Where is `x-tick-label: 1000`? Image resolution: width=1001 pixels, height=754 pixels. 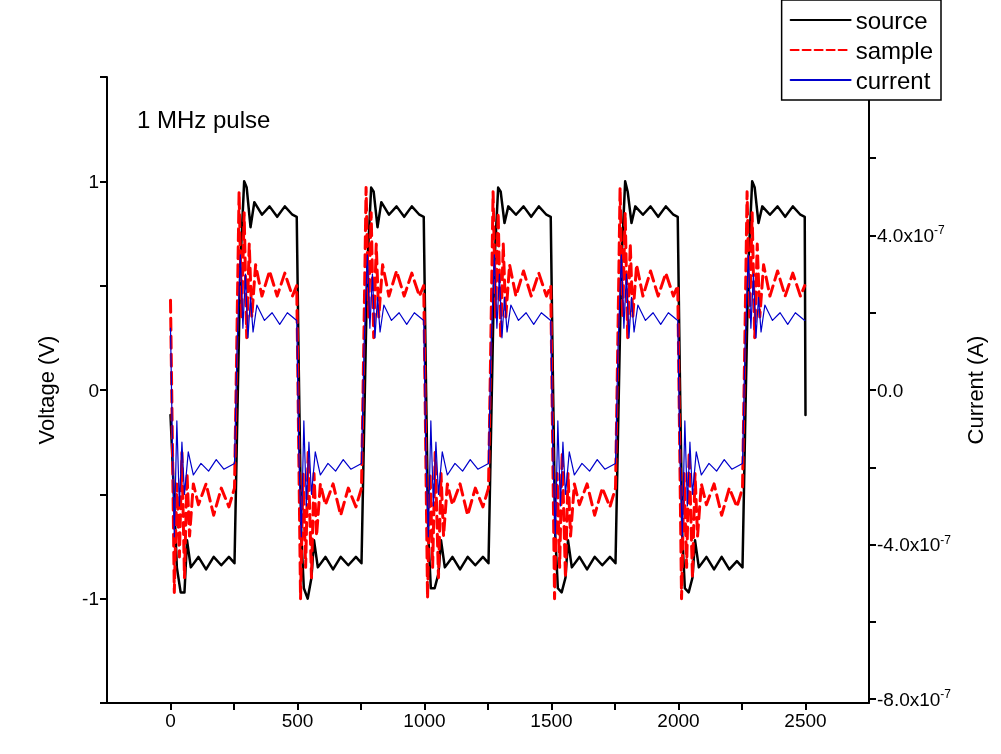
x-tick-label: 1000 is located at coordinates (424, 720).